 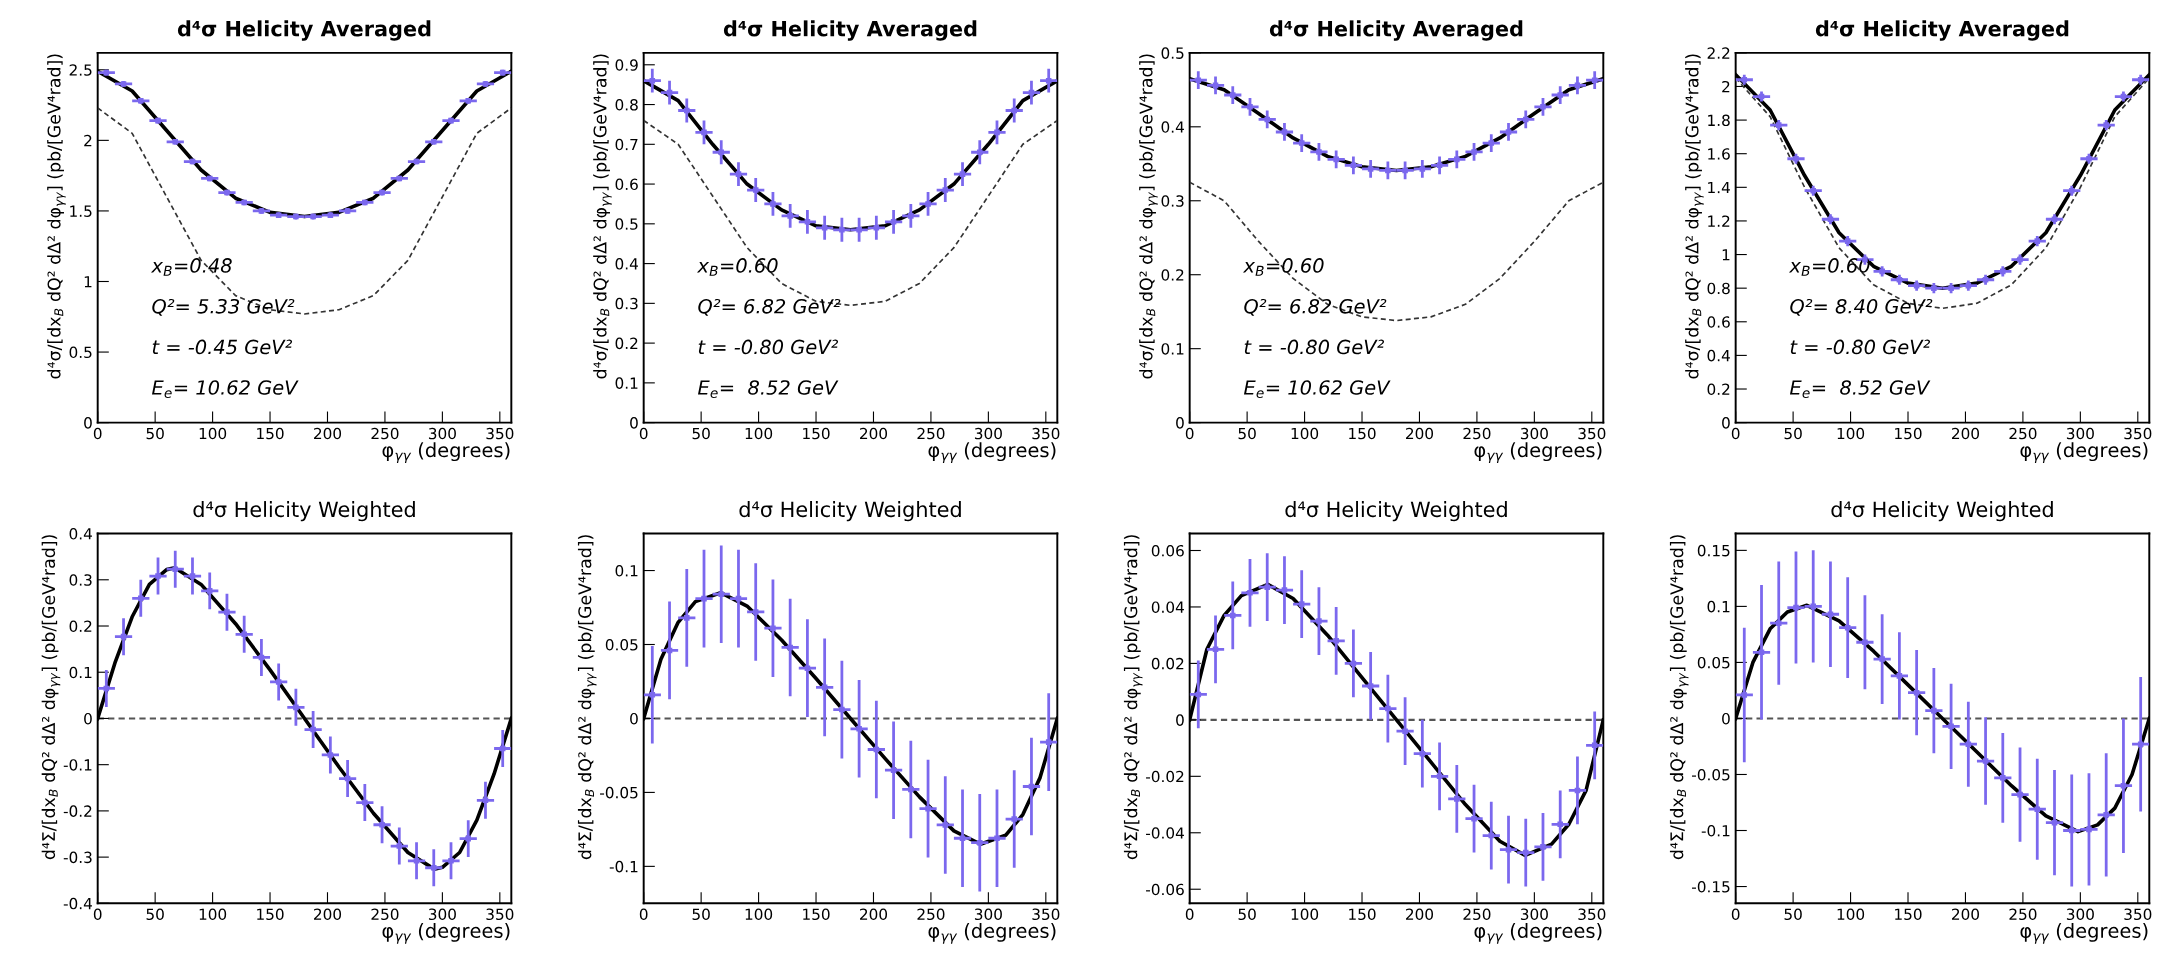 What do you see at coordinates (1719, 120) in the screenshot?
I see `y-tick-label: 1.8` at bounding box center [1719, 120].